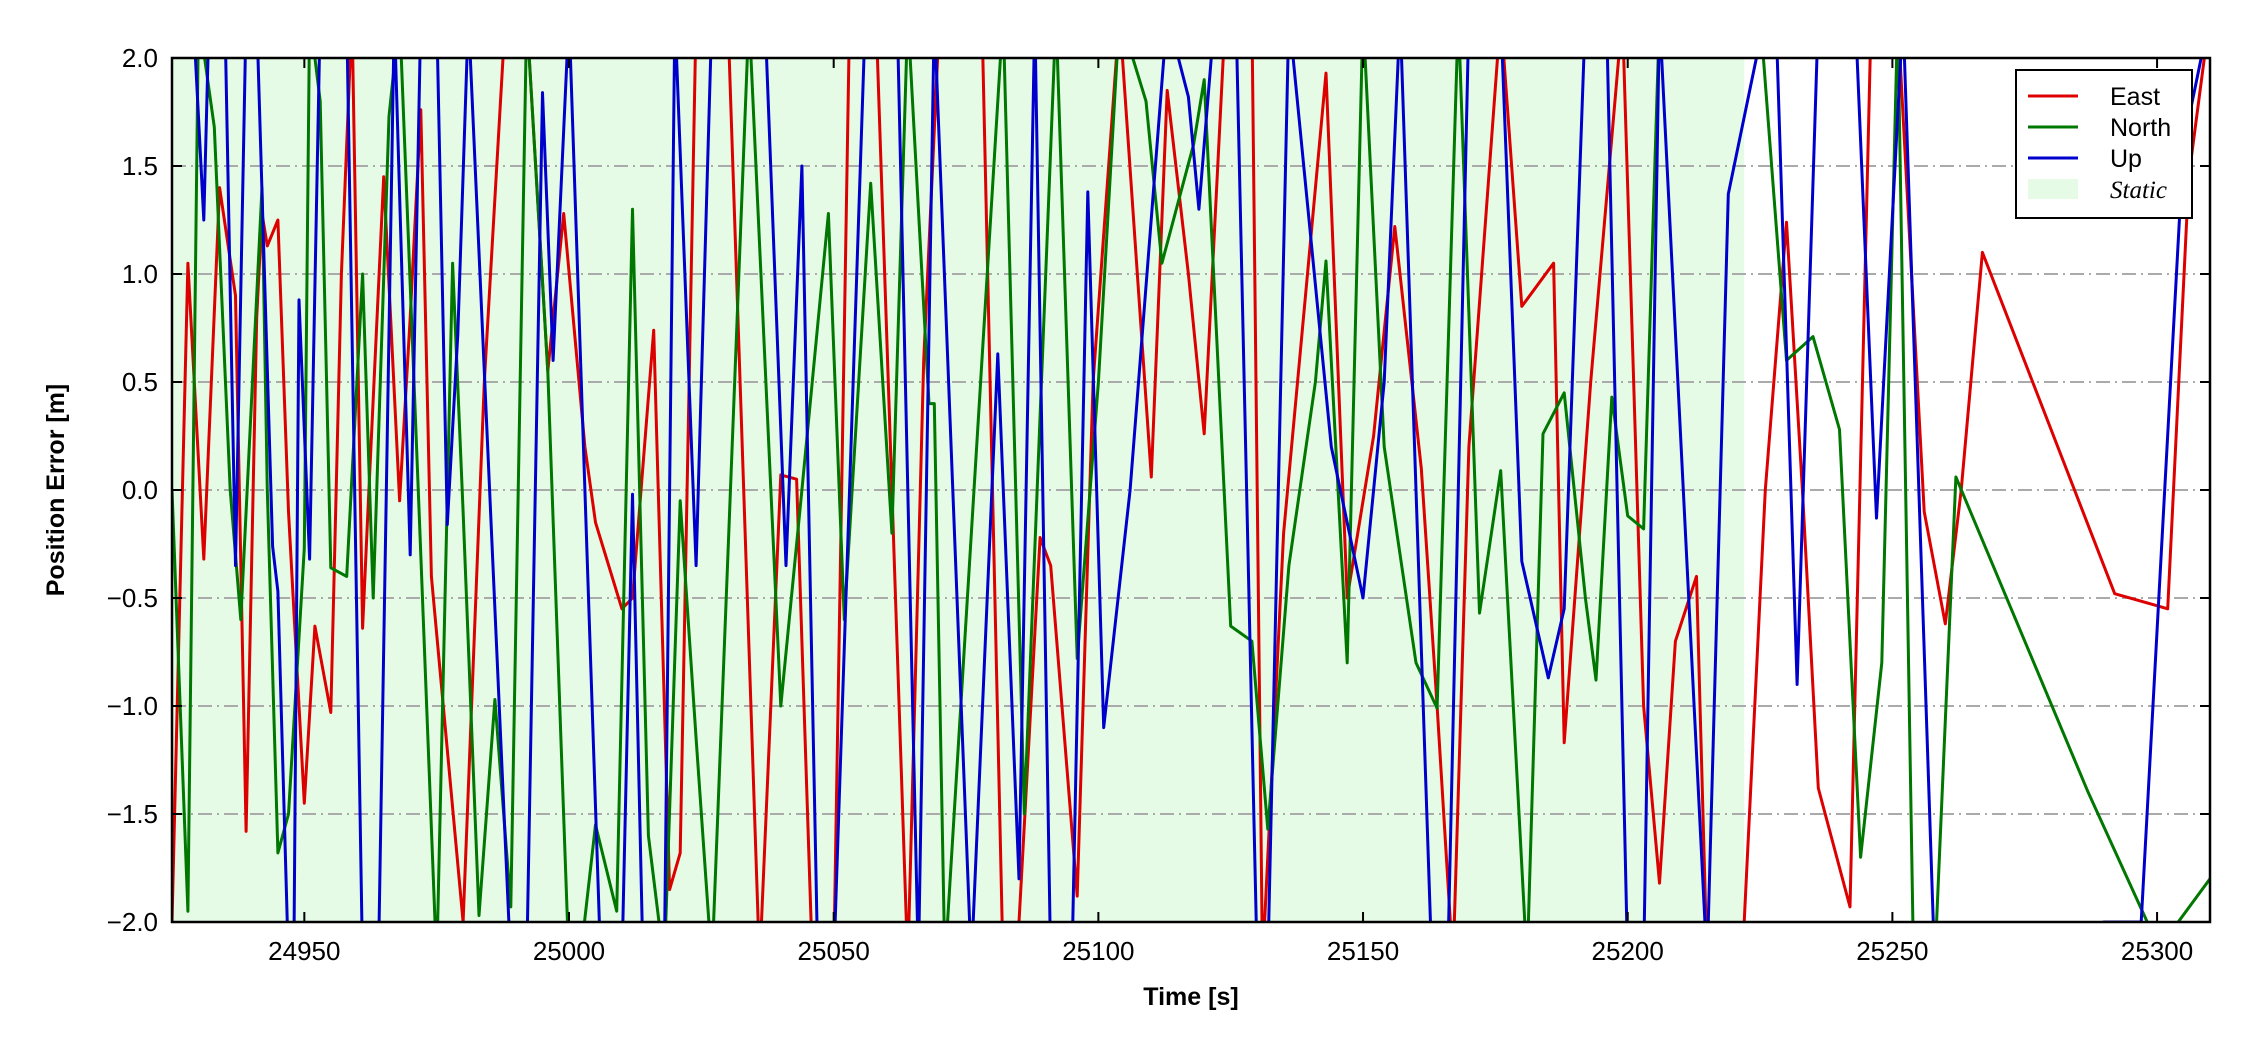  Describe the element at coordinates (2157, 951) in the screenshot. I see `x-tick-label: 25300` at that location.